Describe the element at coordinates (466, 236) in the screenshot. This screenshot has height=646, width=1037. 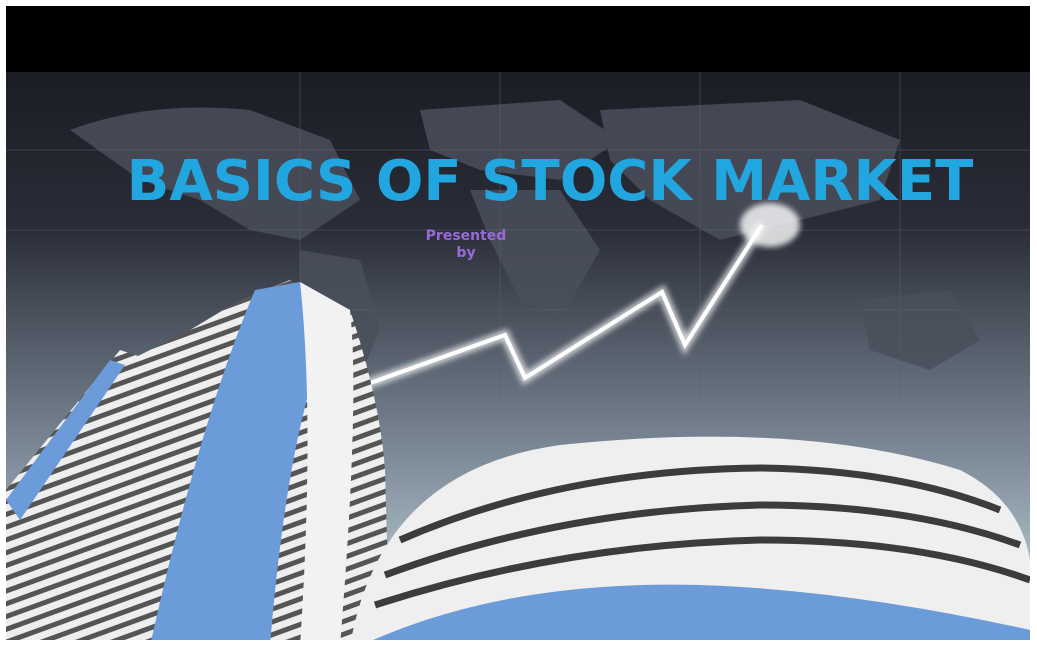
I see `subtitle-line: Presented` at that location.